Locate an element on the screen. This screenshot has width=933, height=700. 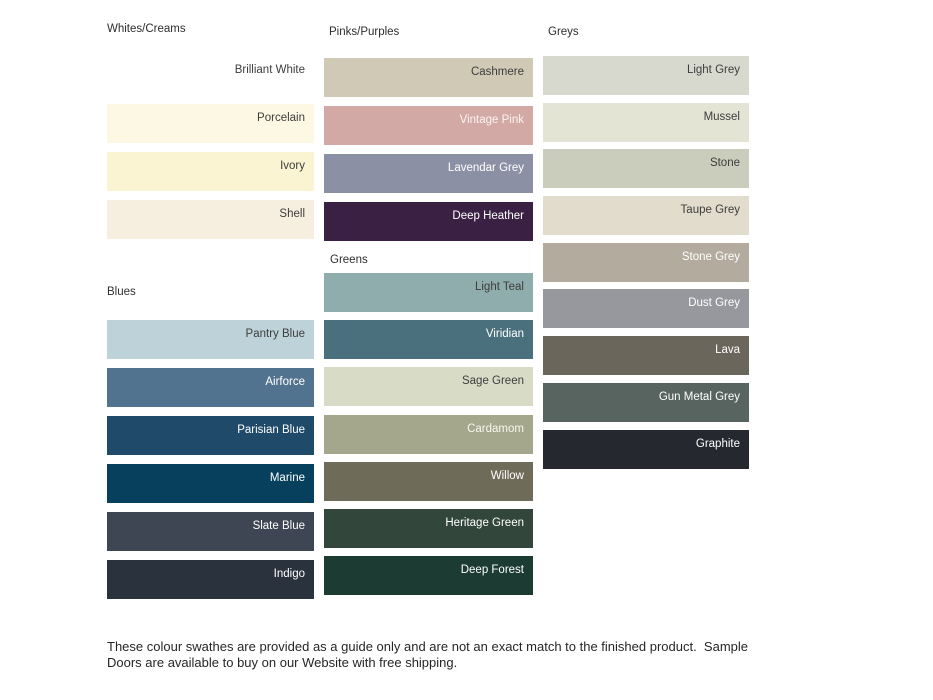
swatch-mussel: Mussel is located at coordinates (646, 122).